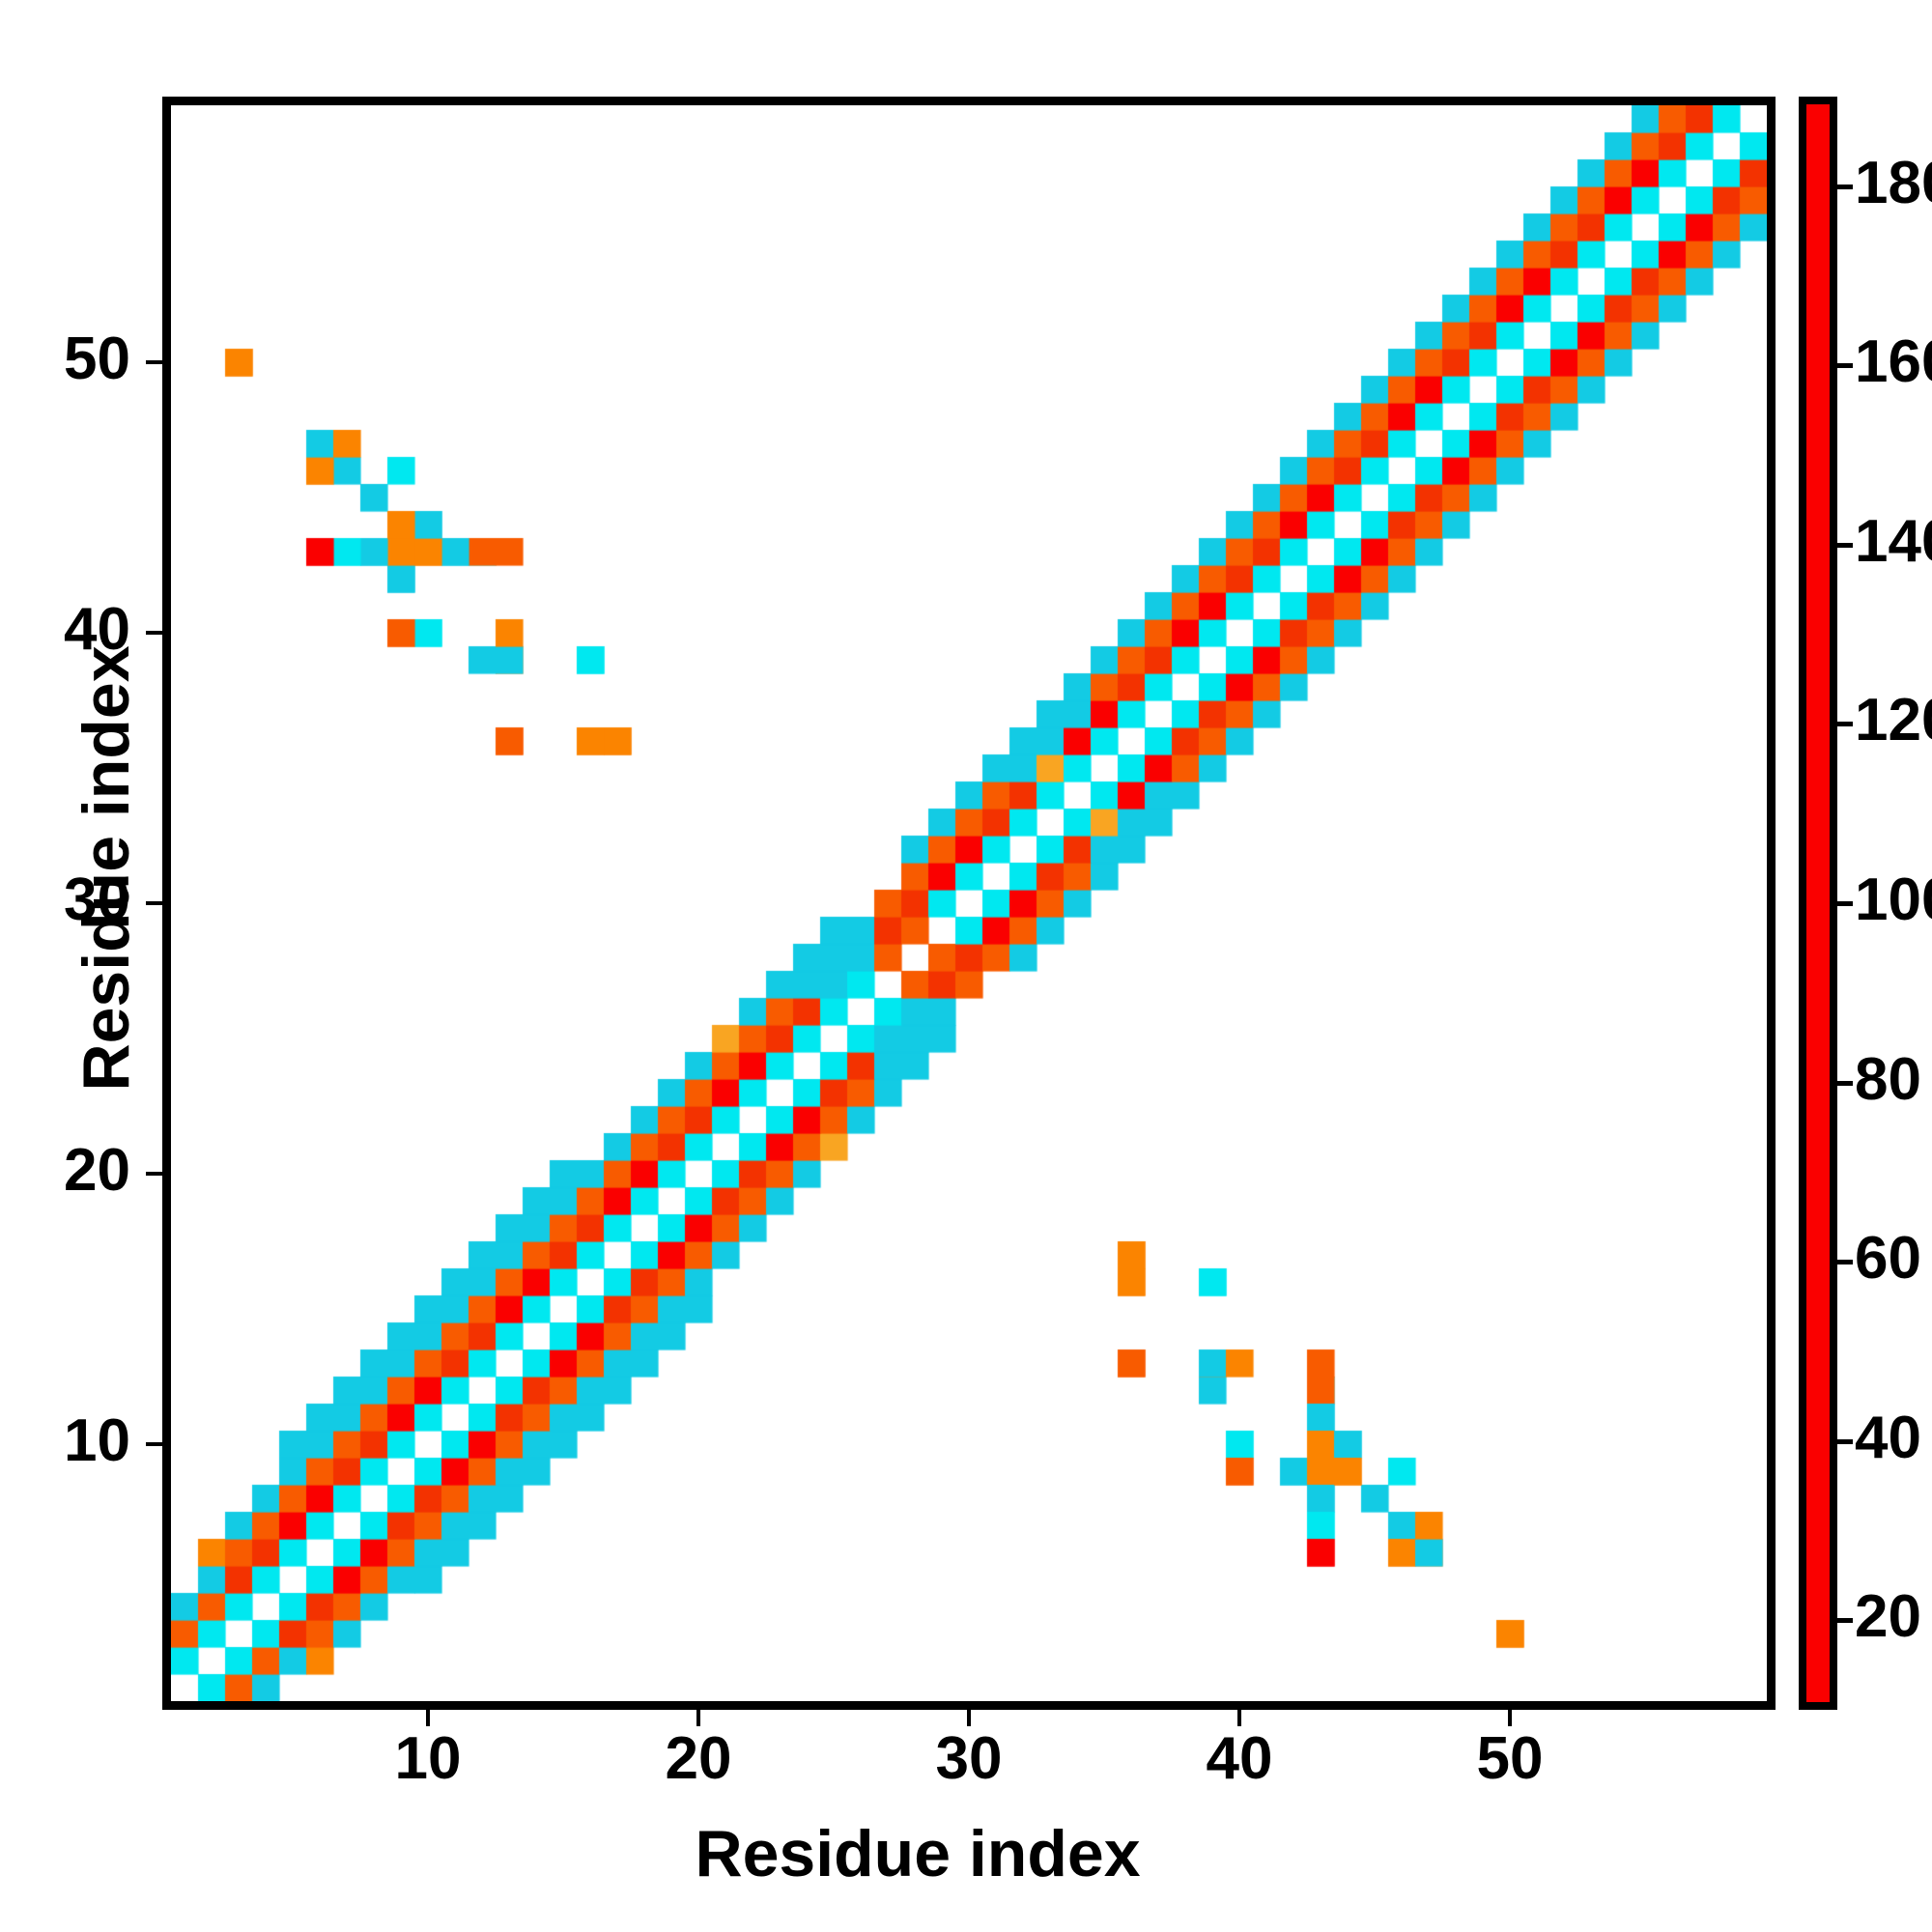 This screenshot has height=1932, width=1932. Describe the element at coordinates (97, 900) in the screenshot. I see `y-tick-label-30: 30` at that location.